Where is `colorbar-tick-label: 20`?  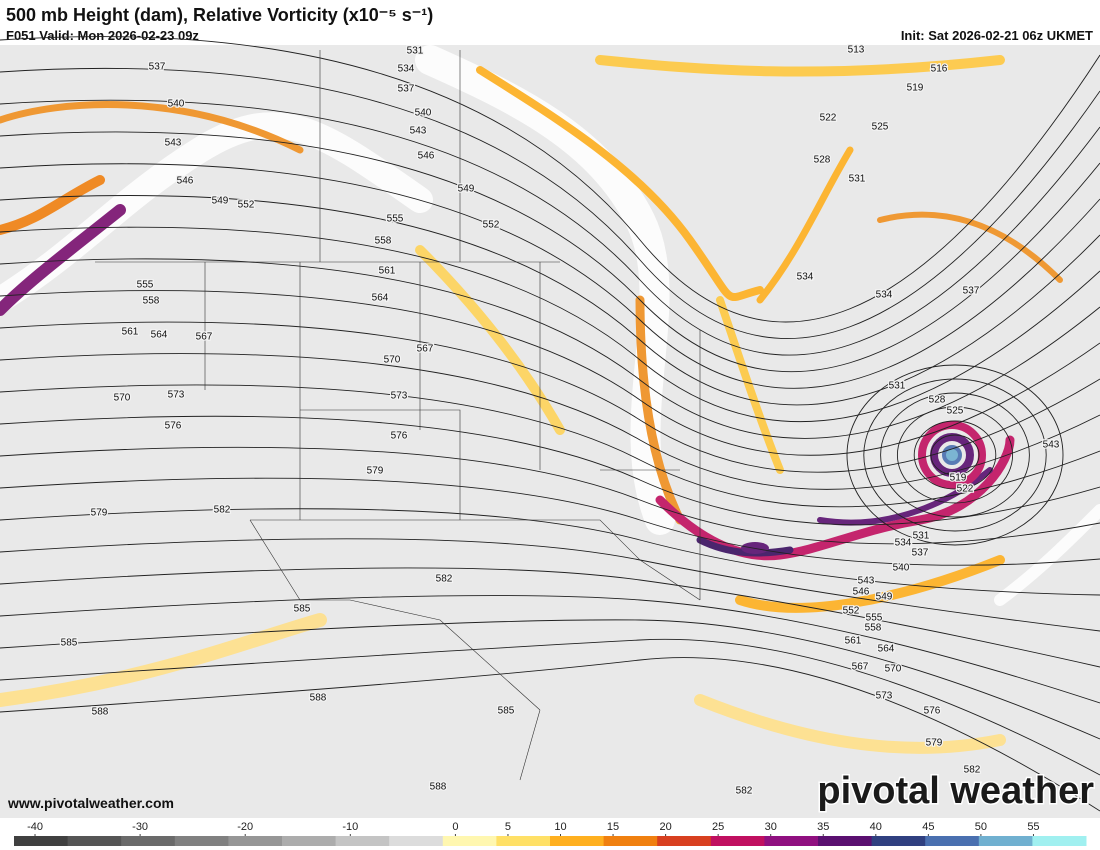
colorbar-tick-label: 20 is located at coordinates (665, 827).